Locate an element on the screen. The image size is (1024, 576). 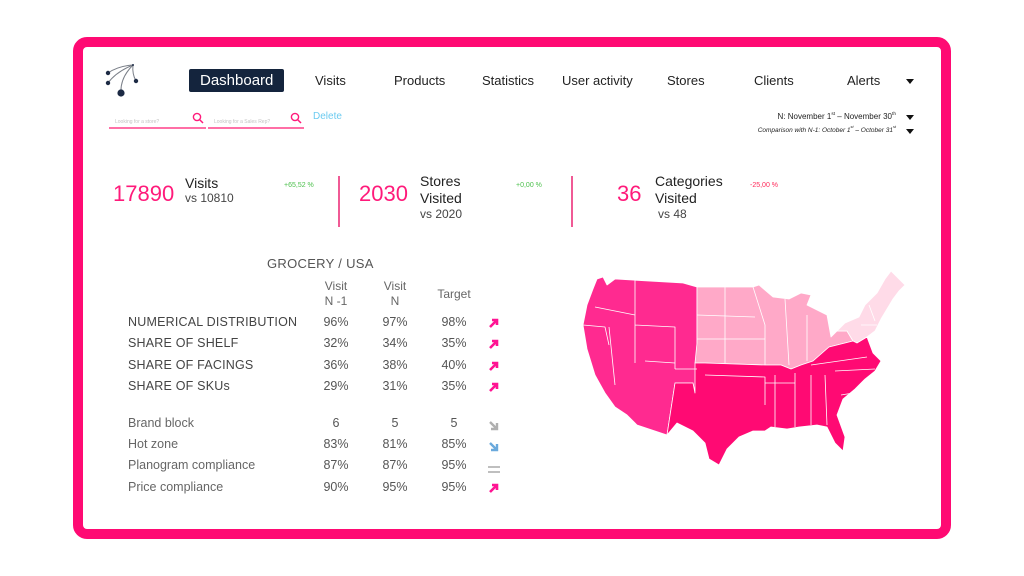
table-row: NUMERICAL DISTRIBUTION 96% 97% 98% is located at coordinates (318, 324).